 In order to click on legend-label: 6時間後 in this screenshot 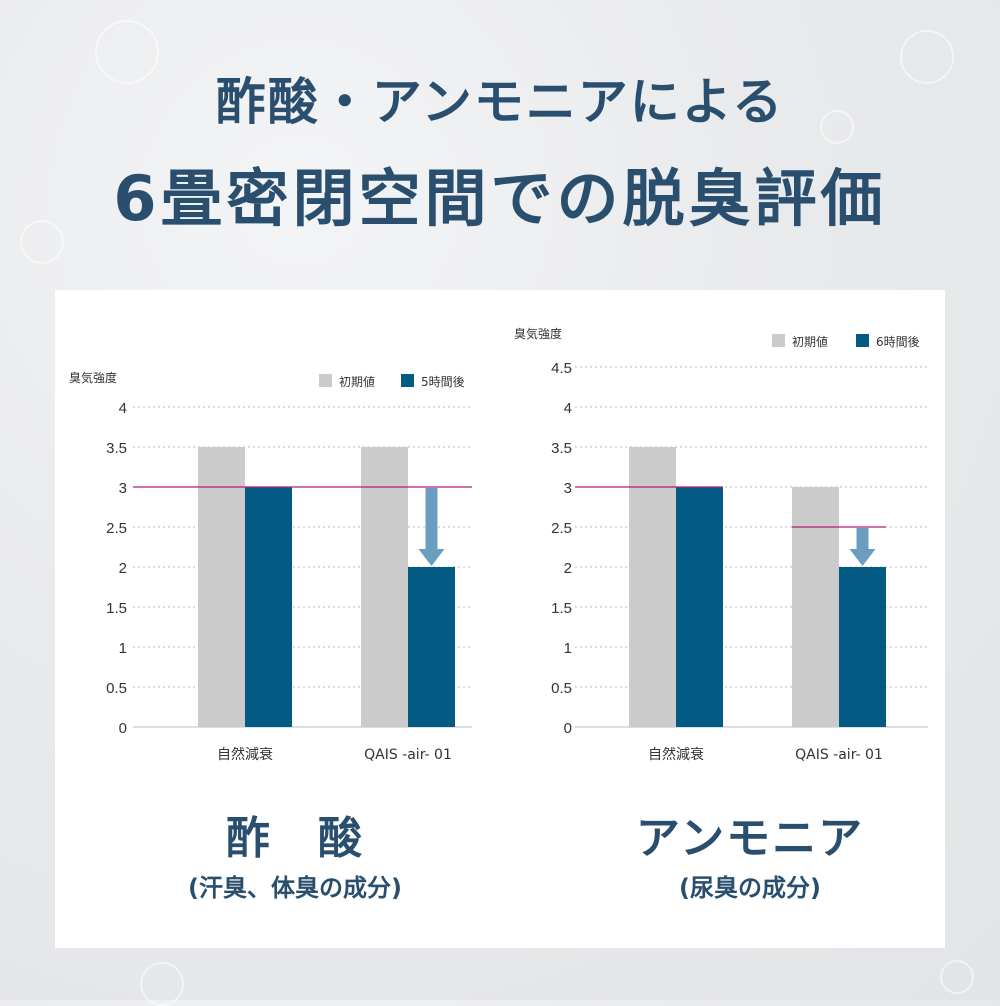, I will do `click(898, 342)`.